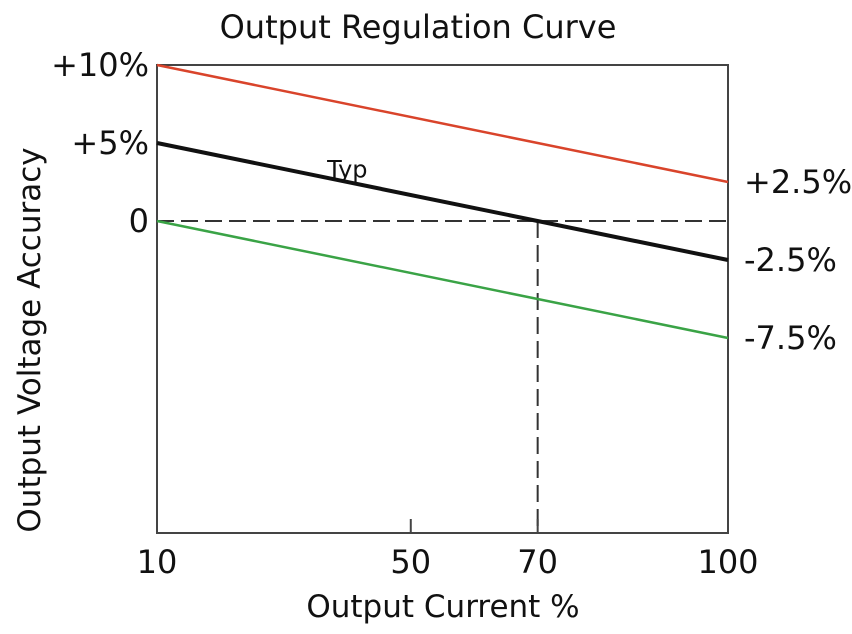 The width and height of the screenshot is (852, 634). Describe the element at coordinates (110, 143) in the screenshot. I see `y-tick-label-left: +5%` at that location.